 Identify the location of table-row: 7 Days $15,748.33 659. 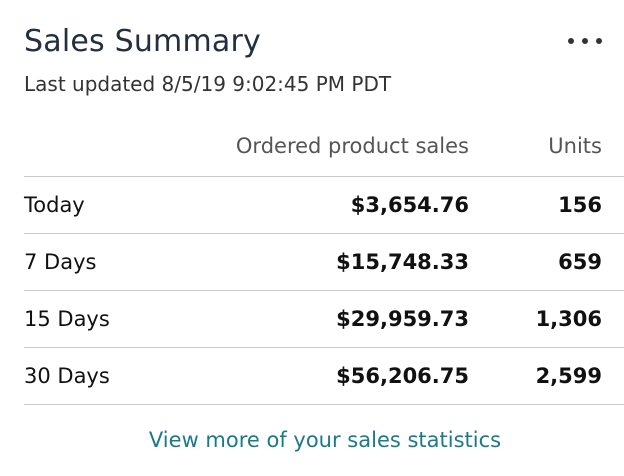
(324, 261).